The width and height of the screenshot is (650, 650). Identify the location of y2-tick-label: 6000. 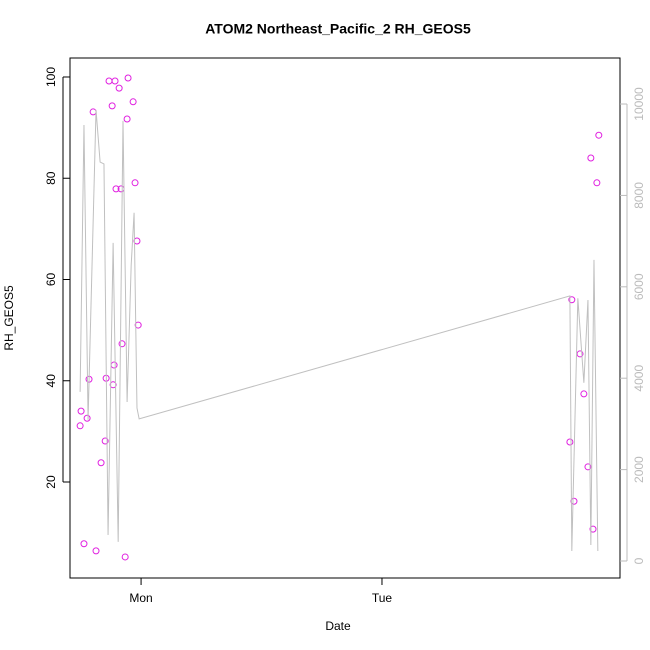
(639, 286).